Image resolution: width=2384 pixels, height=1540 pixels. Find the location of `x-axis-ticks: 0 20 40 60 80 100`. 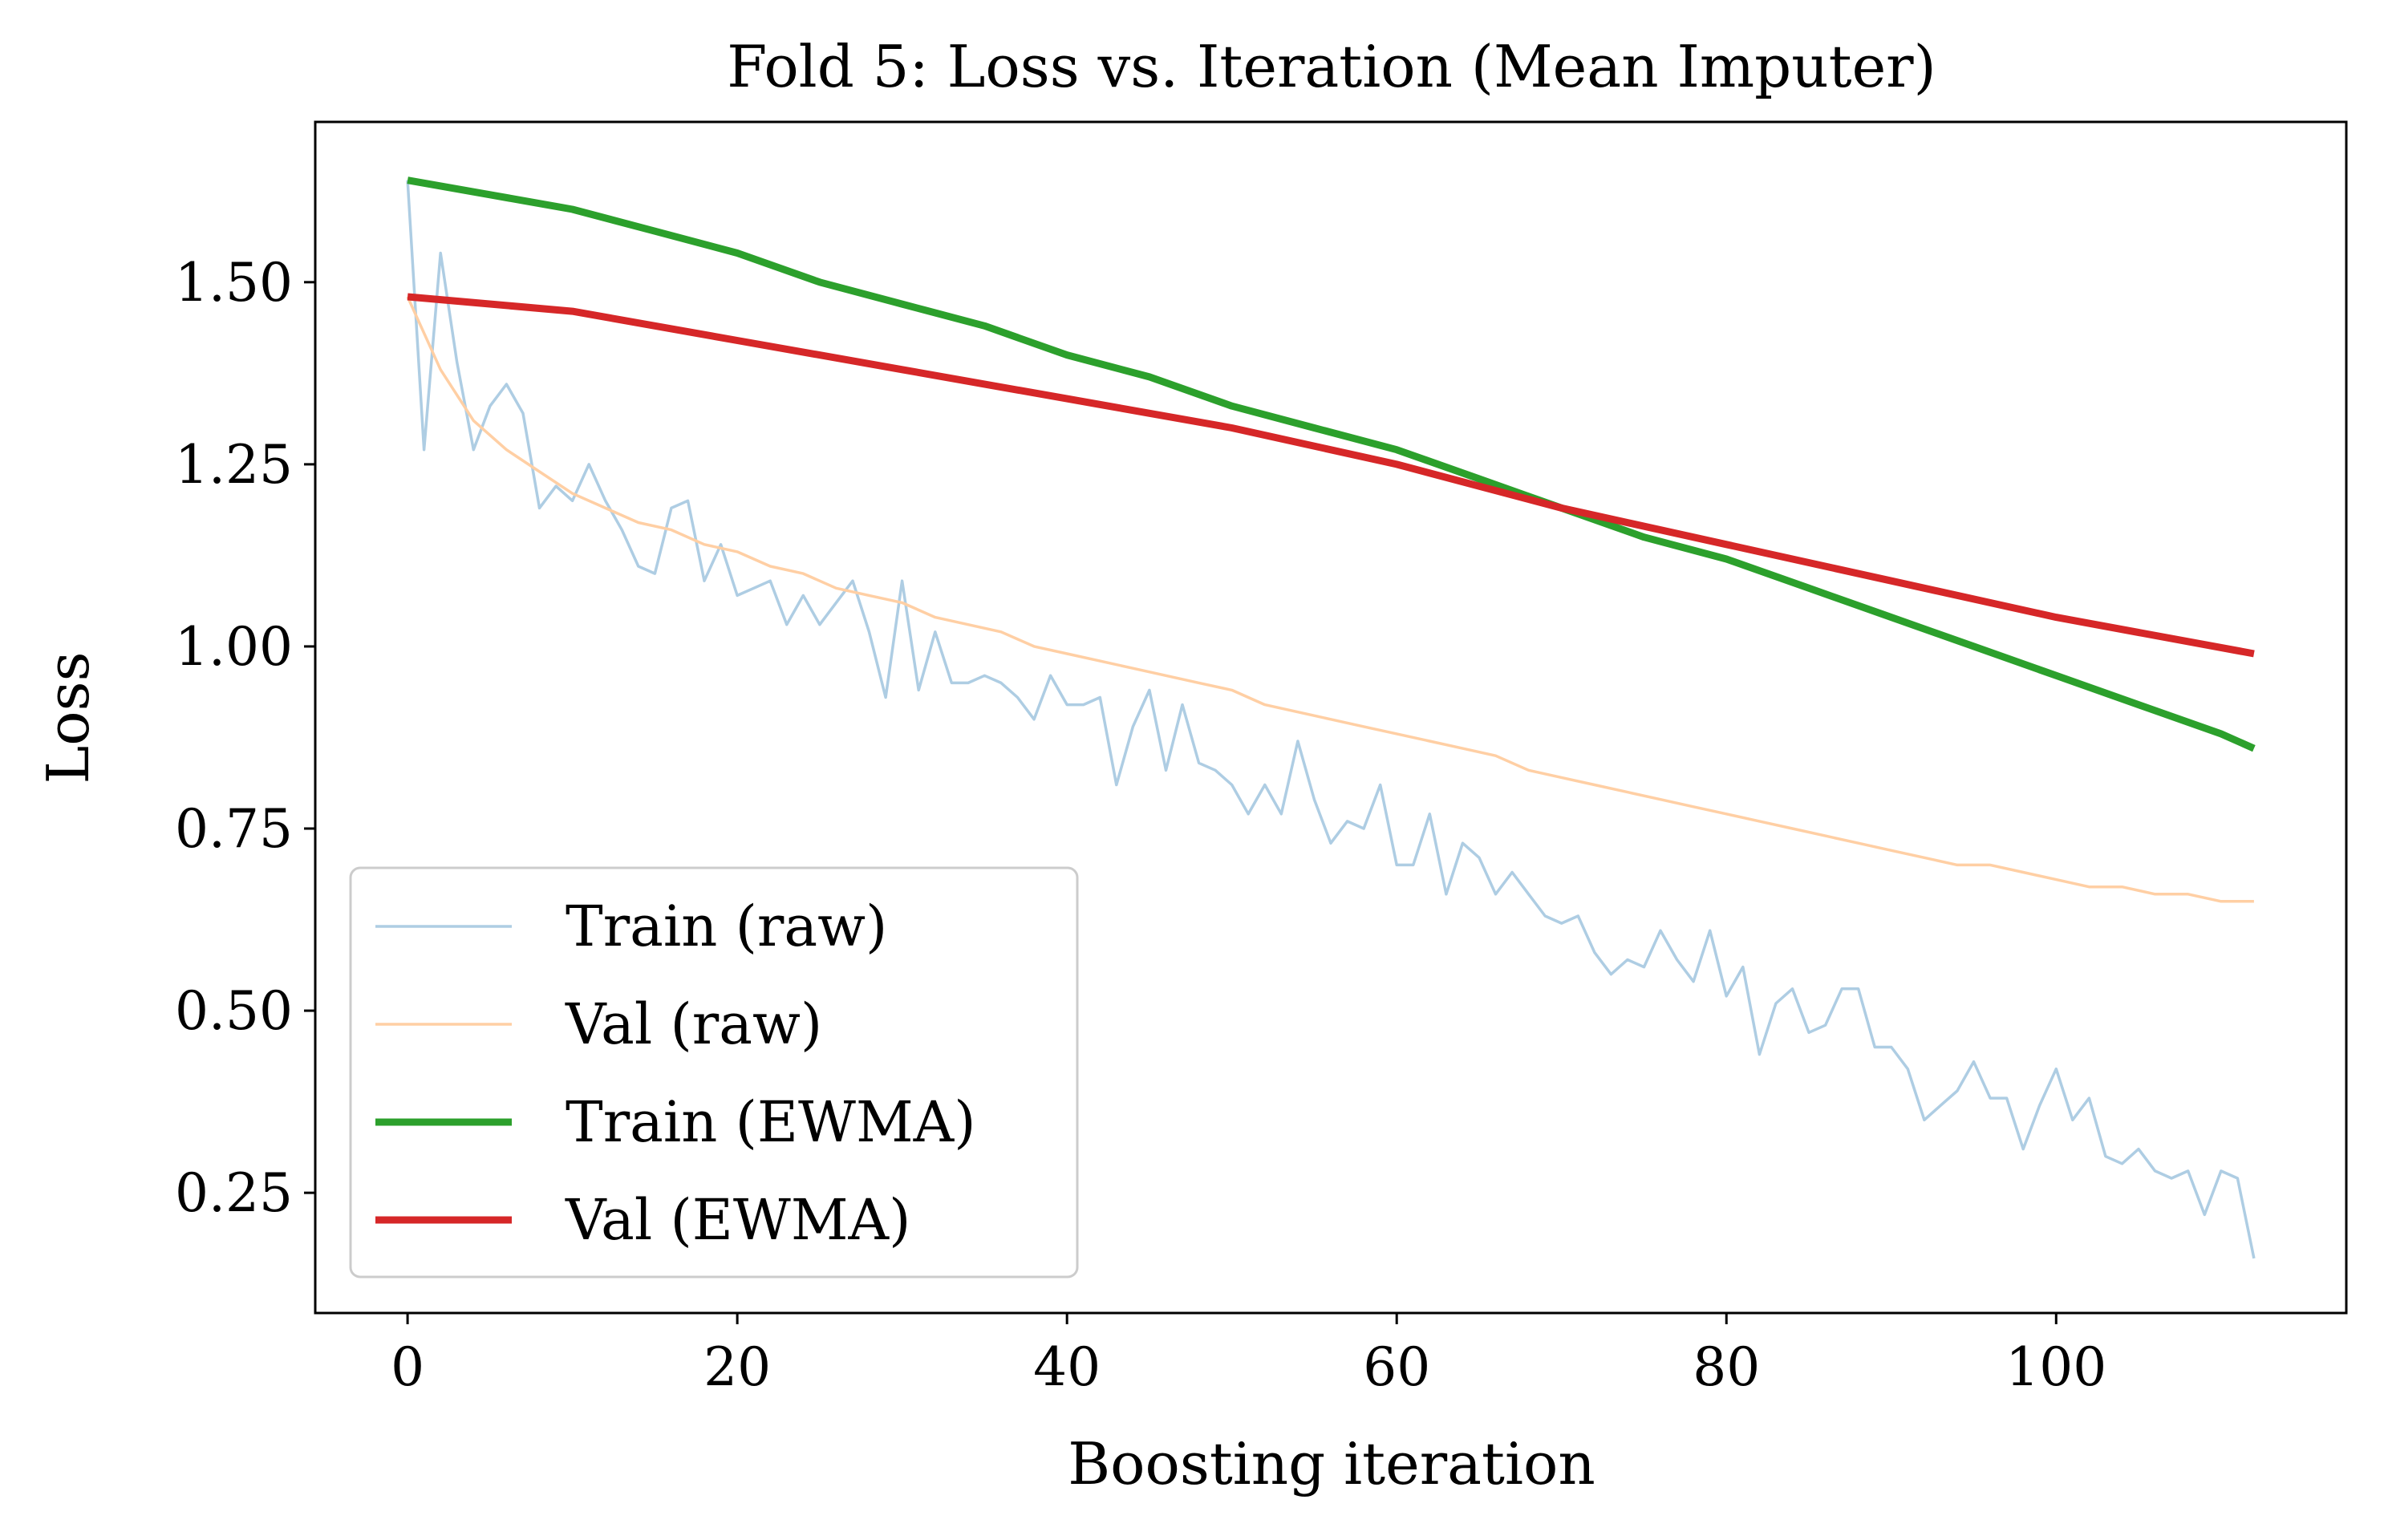

x-axis-ticks: 0 20 40 60 80 100 is located at coordinates (1248, 1355).